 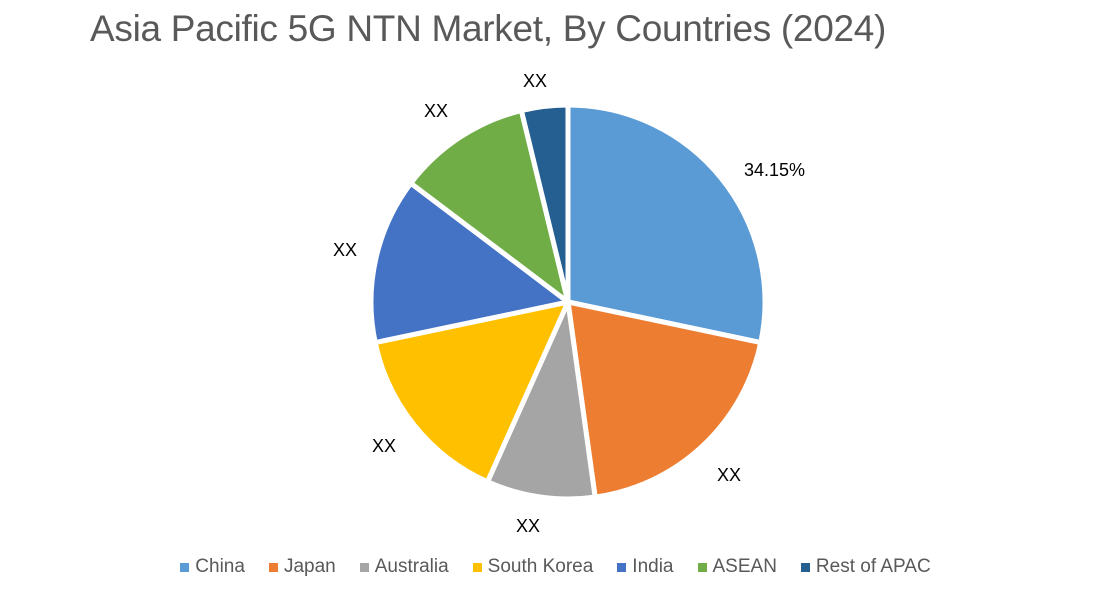 I want to click on legend-item-asean: ASEAN, so click(x=736, y=567).